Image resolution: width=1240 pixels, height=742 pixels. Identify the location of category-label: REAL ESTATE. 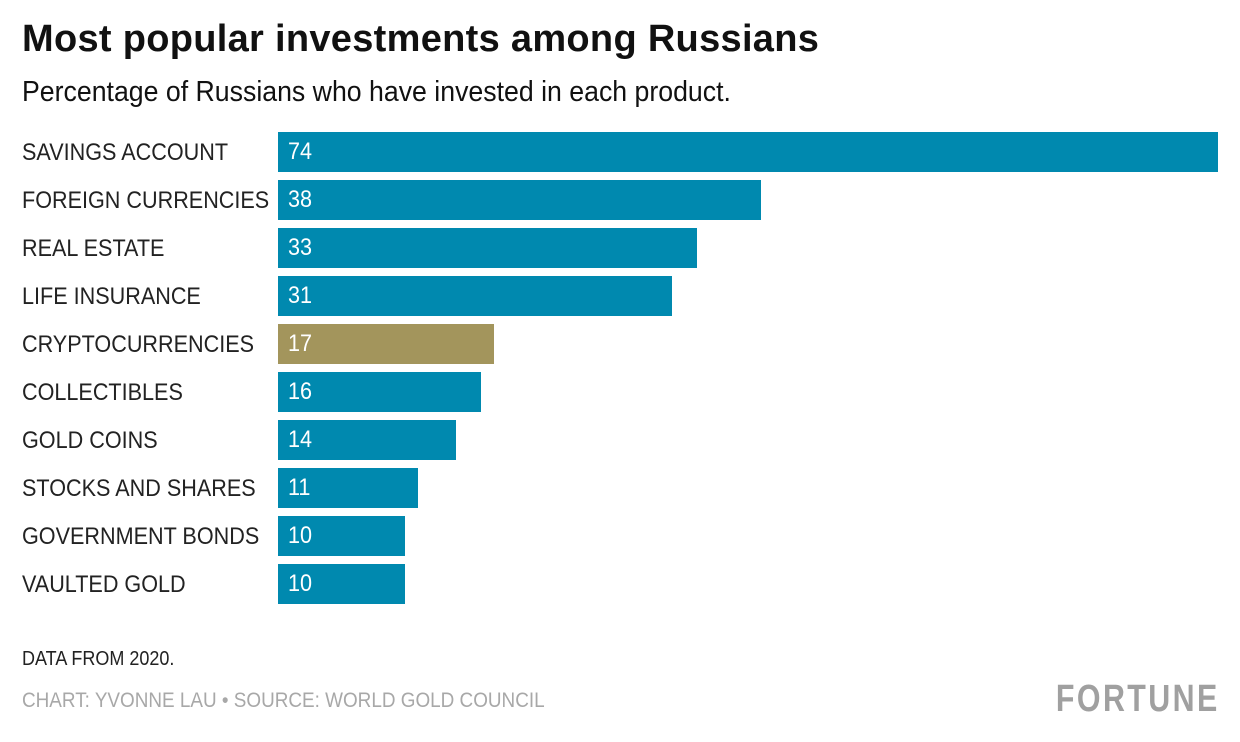
(93, 248).